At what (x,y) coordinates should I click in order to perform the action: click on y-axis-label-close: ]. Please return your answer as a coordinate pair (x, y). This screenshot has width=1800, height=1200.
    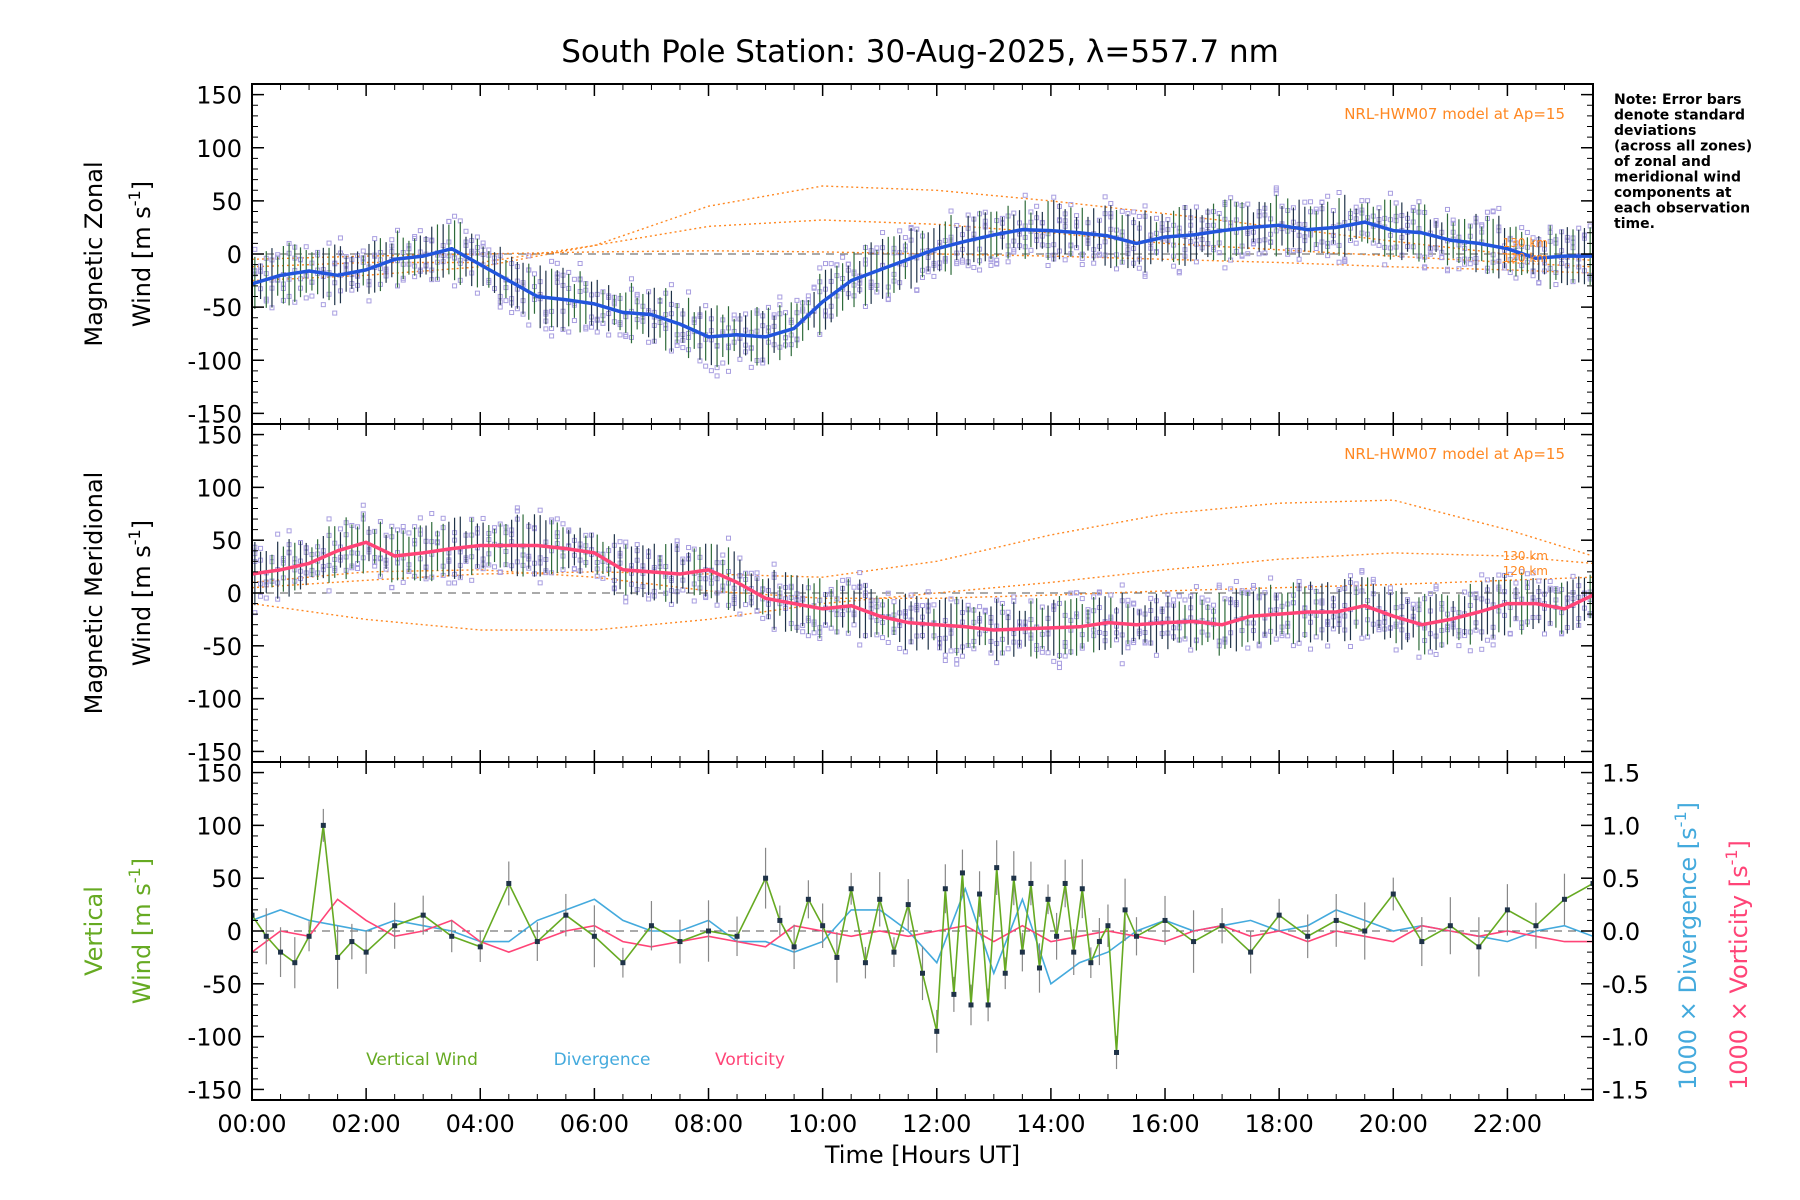
    Looking at the image, I should click on (142, 524).